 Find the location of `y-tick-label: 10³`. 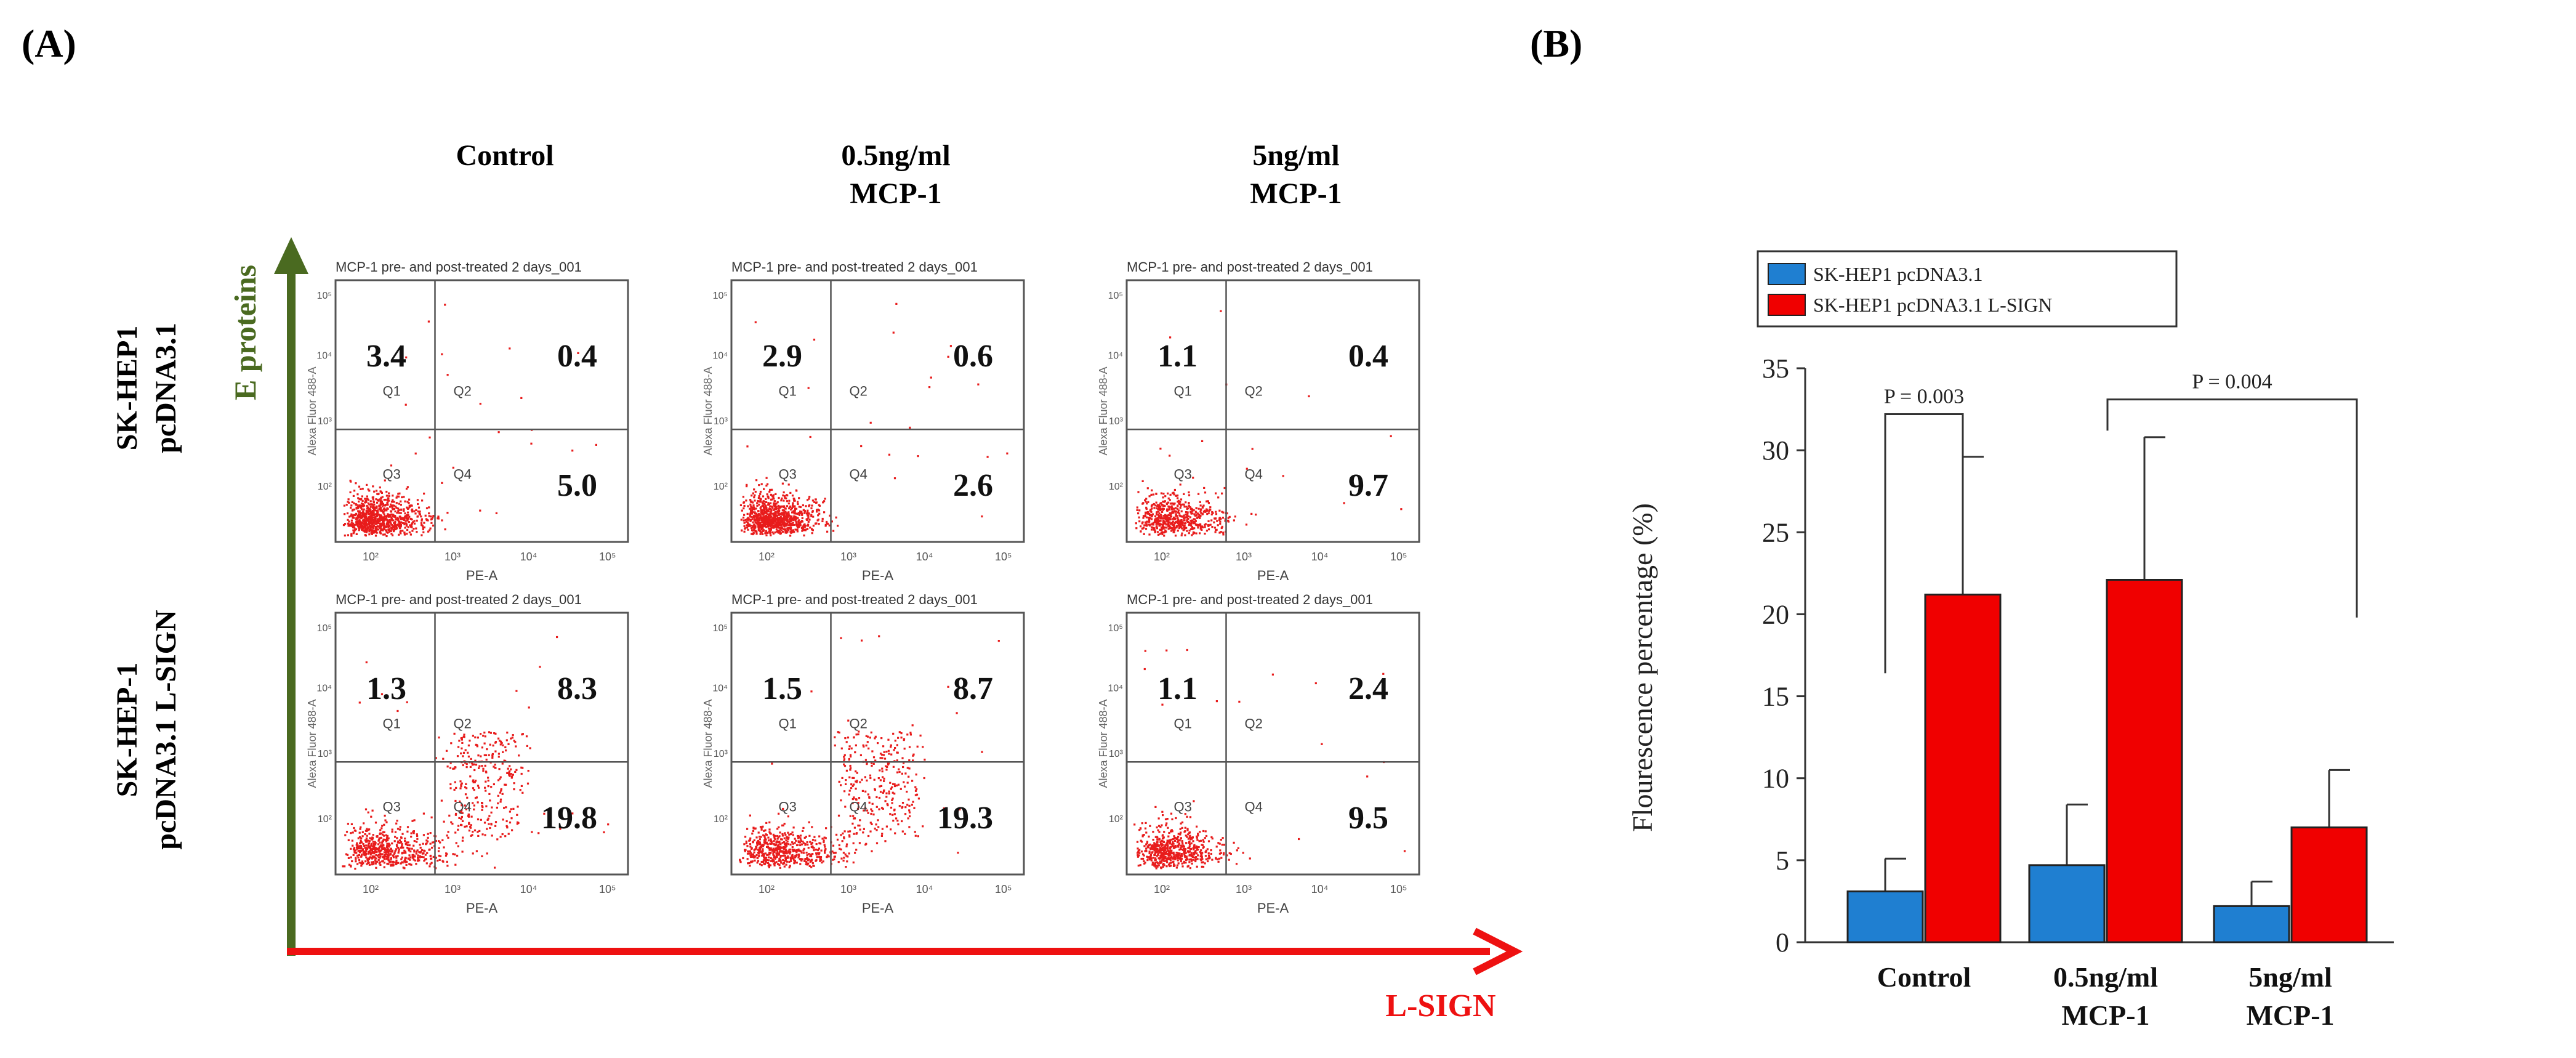

y-tick-label: 10³ is located at coordinates (325, 754).